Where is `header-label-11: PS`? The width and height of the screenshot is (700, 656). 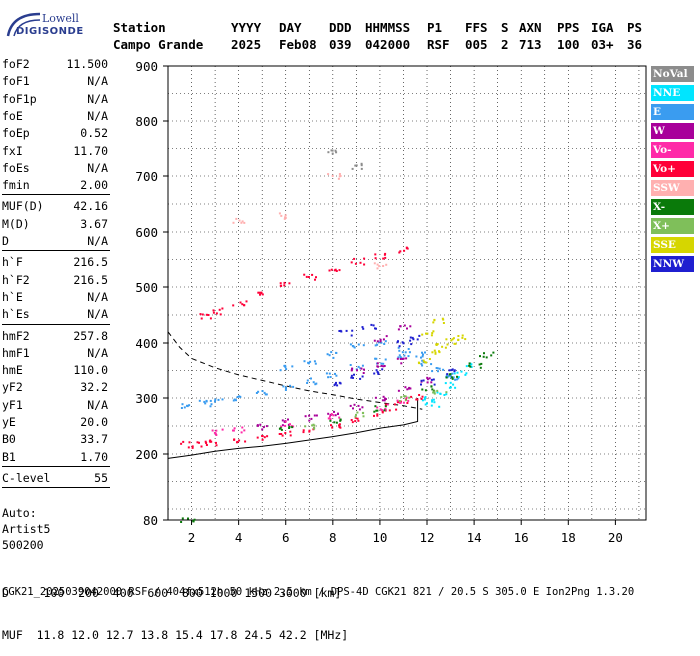
header-label-11: PS is located at coordinates (635, 27).